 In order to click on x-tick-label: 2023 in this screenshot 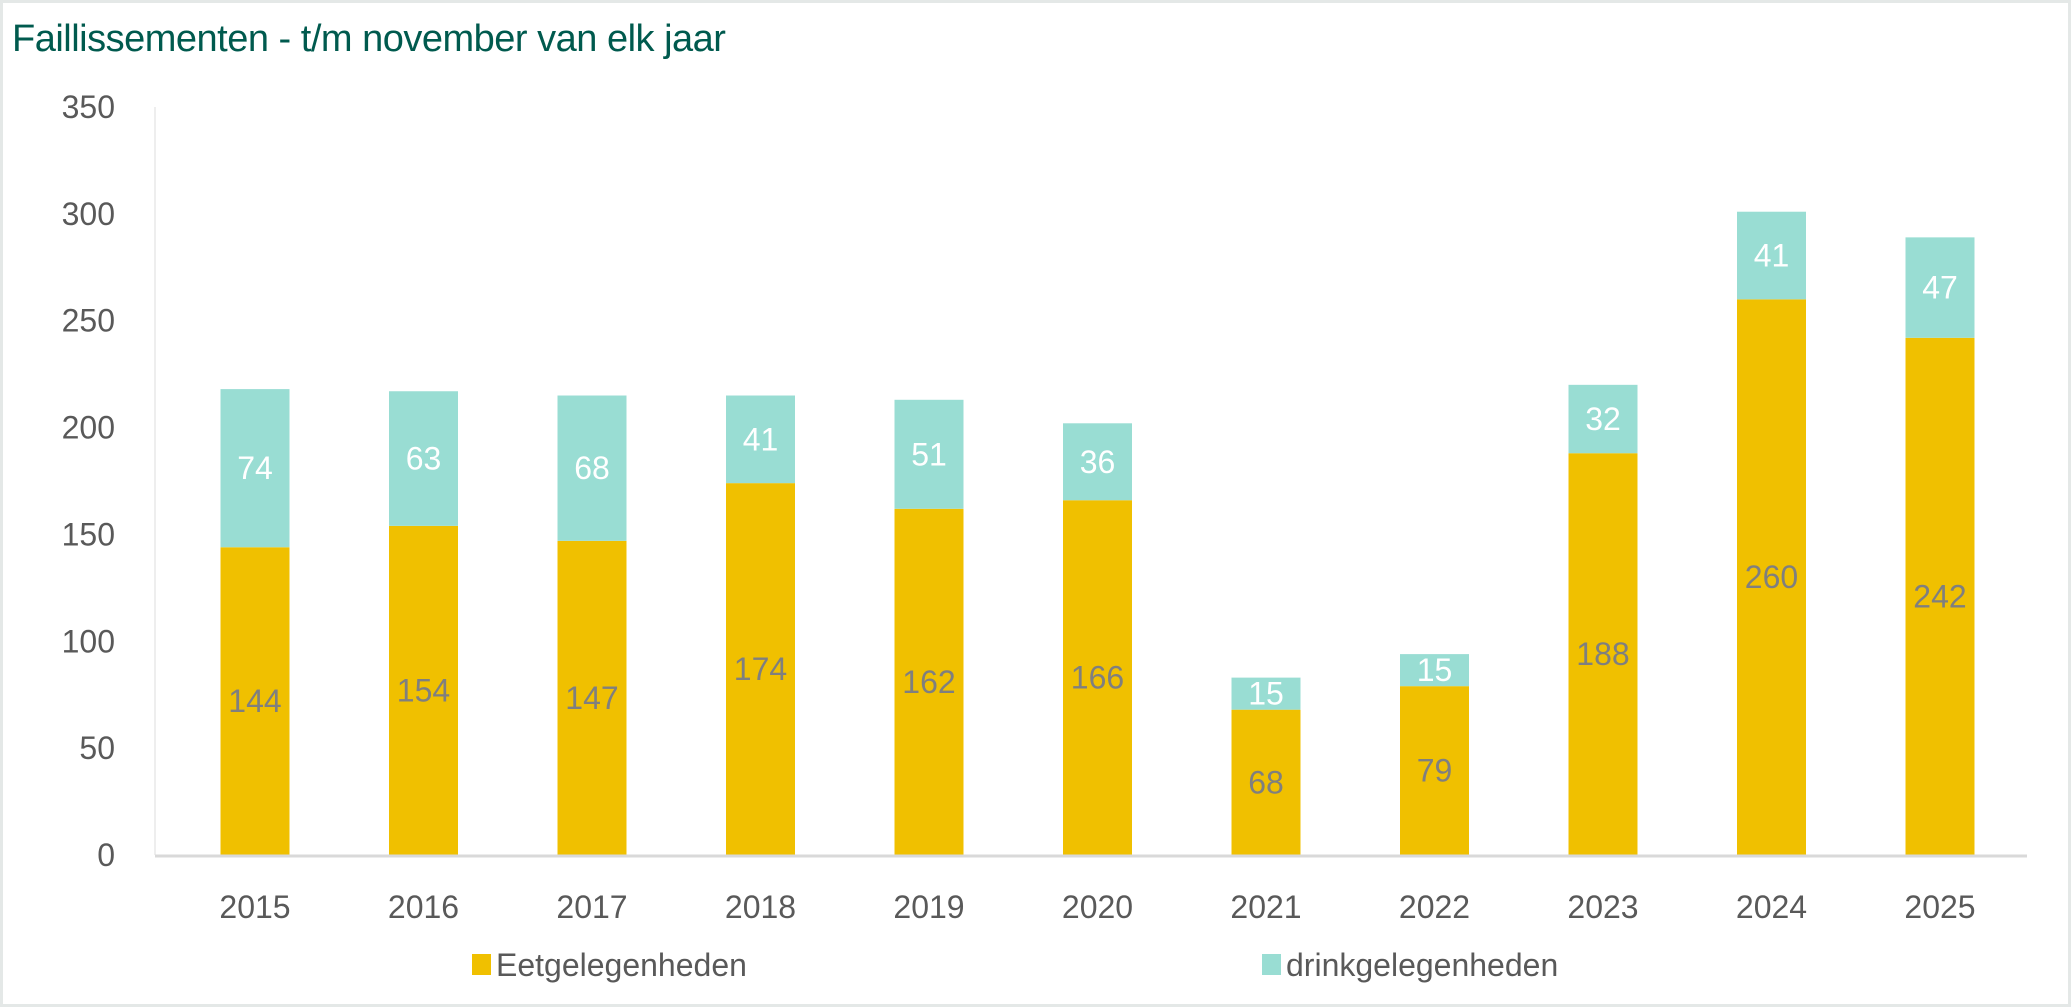, I will do `click(1602, 907)`.